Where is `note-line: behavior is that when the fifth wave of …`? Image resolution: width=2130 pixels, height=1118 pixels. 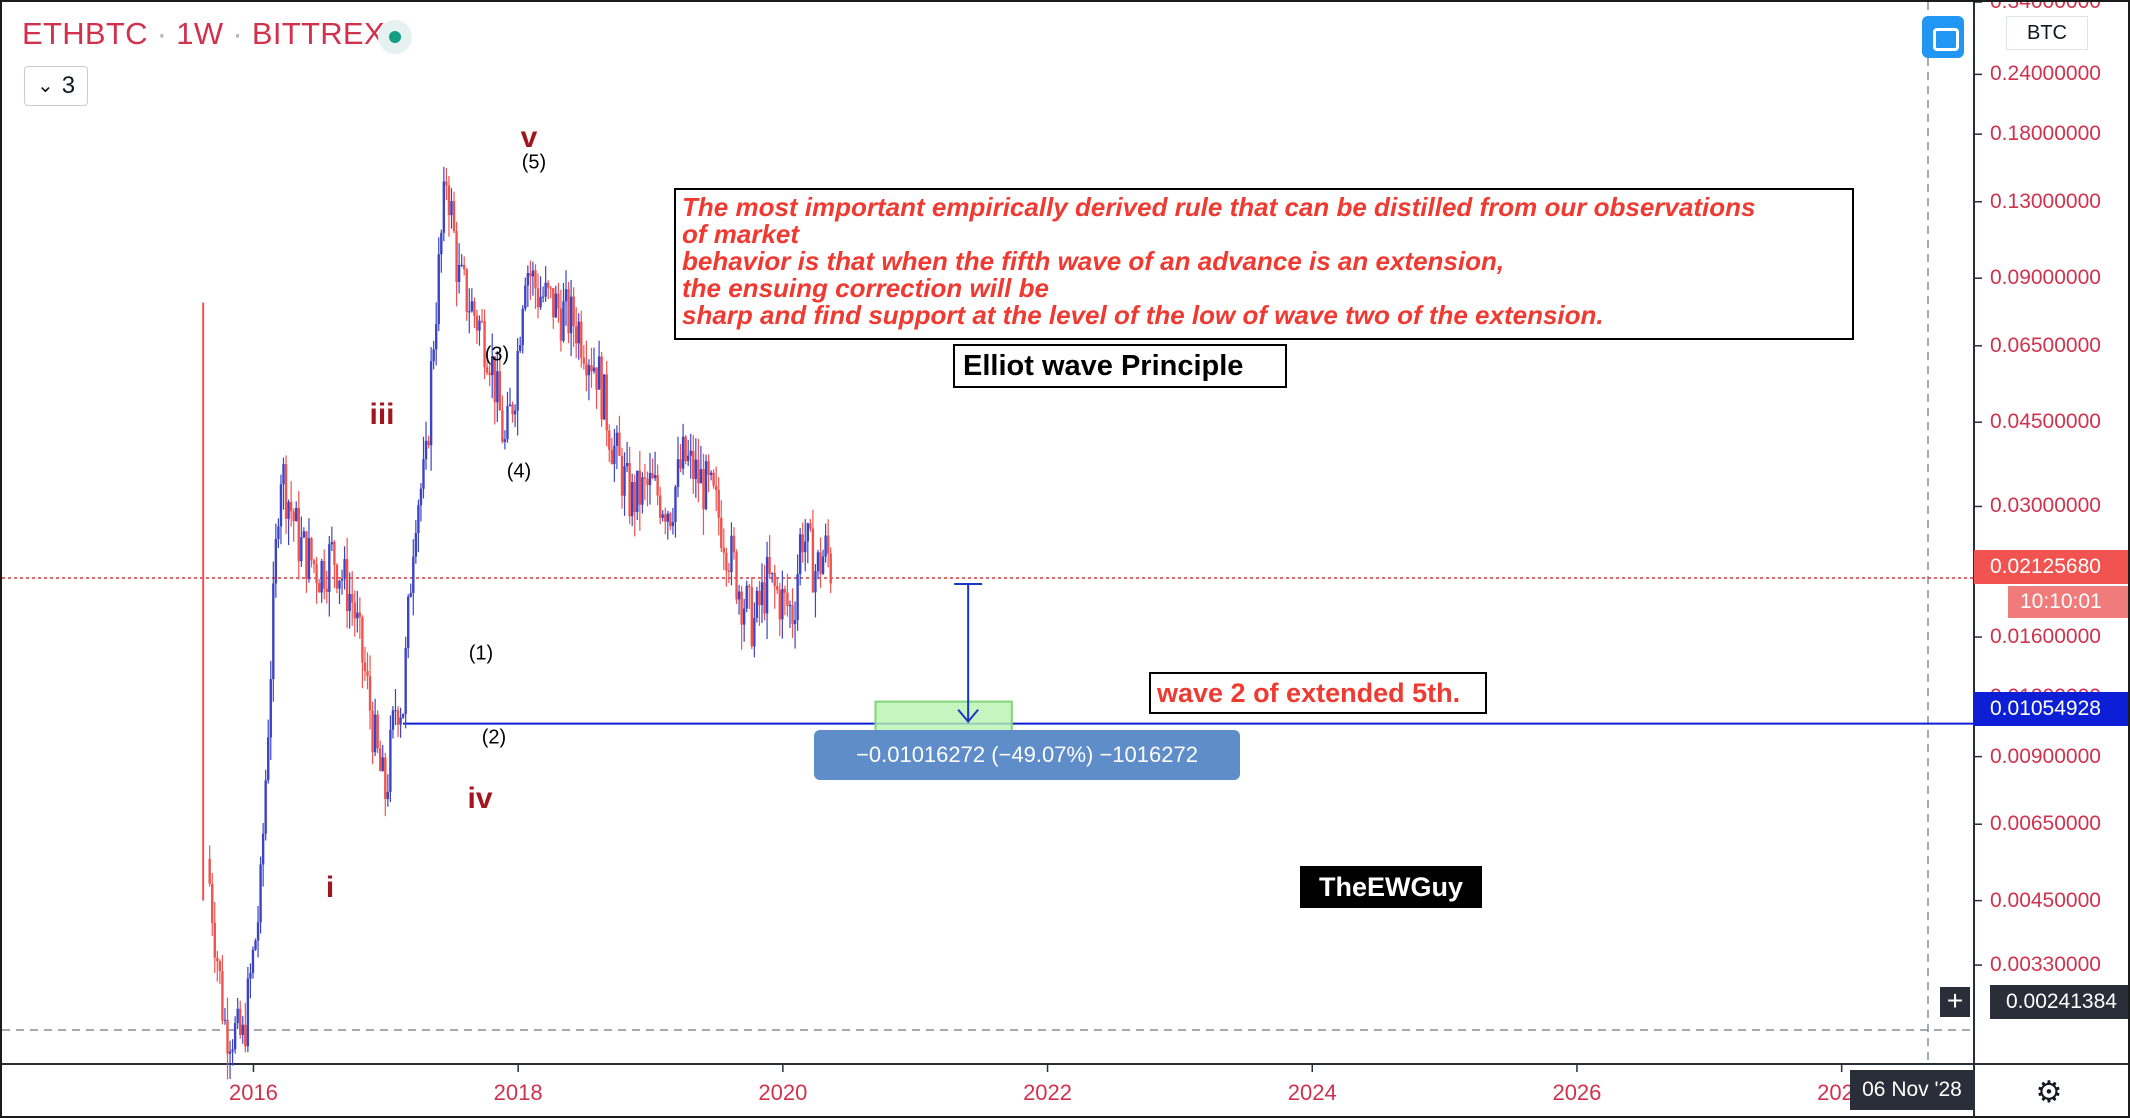
note-line: behavior is that when the fifth wave of … is located at coordinates (1093, 261).